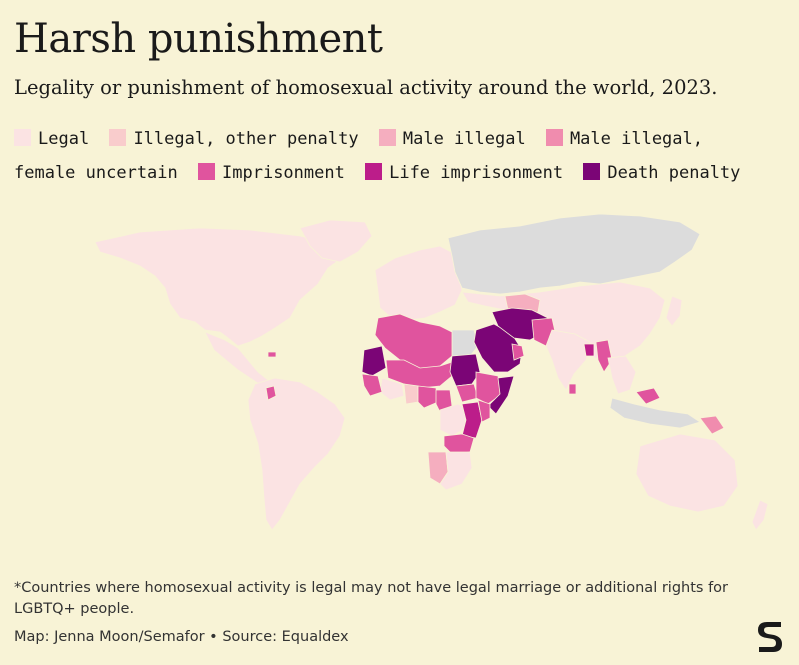 The image size is (799, 665). Describe the element at coordinates (372, 385) in the screenshot. I see `region-senegal-guinea` at that location.